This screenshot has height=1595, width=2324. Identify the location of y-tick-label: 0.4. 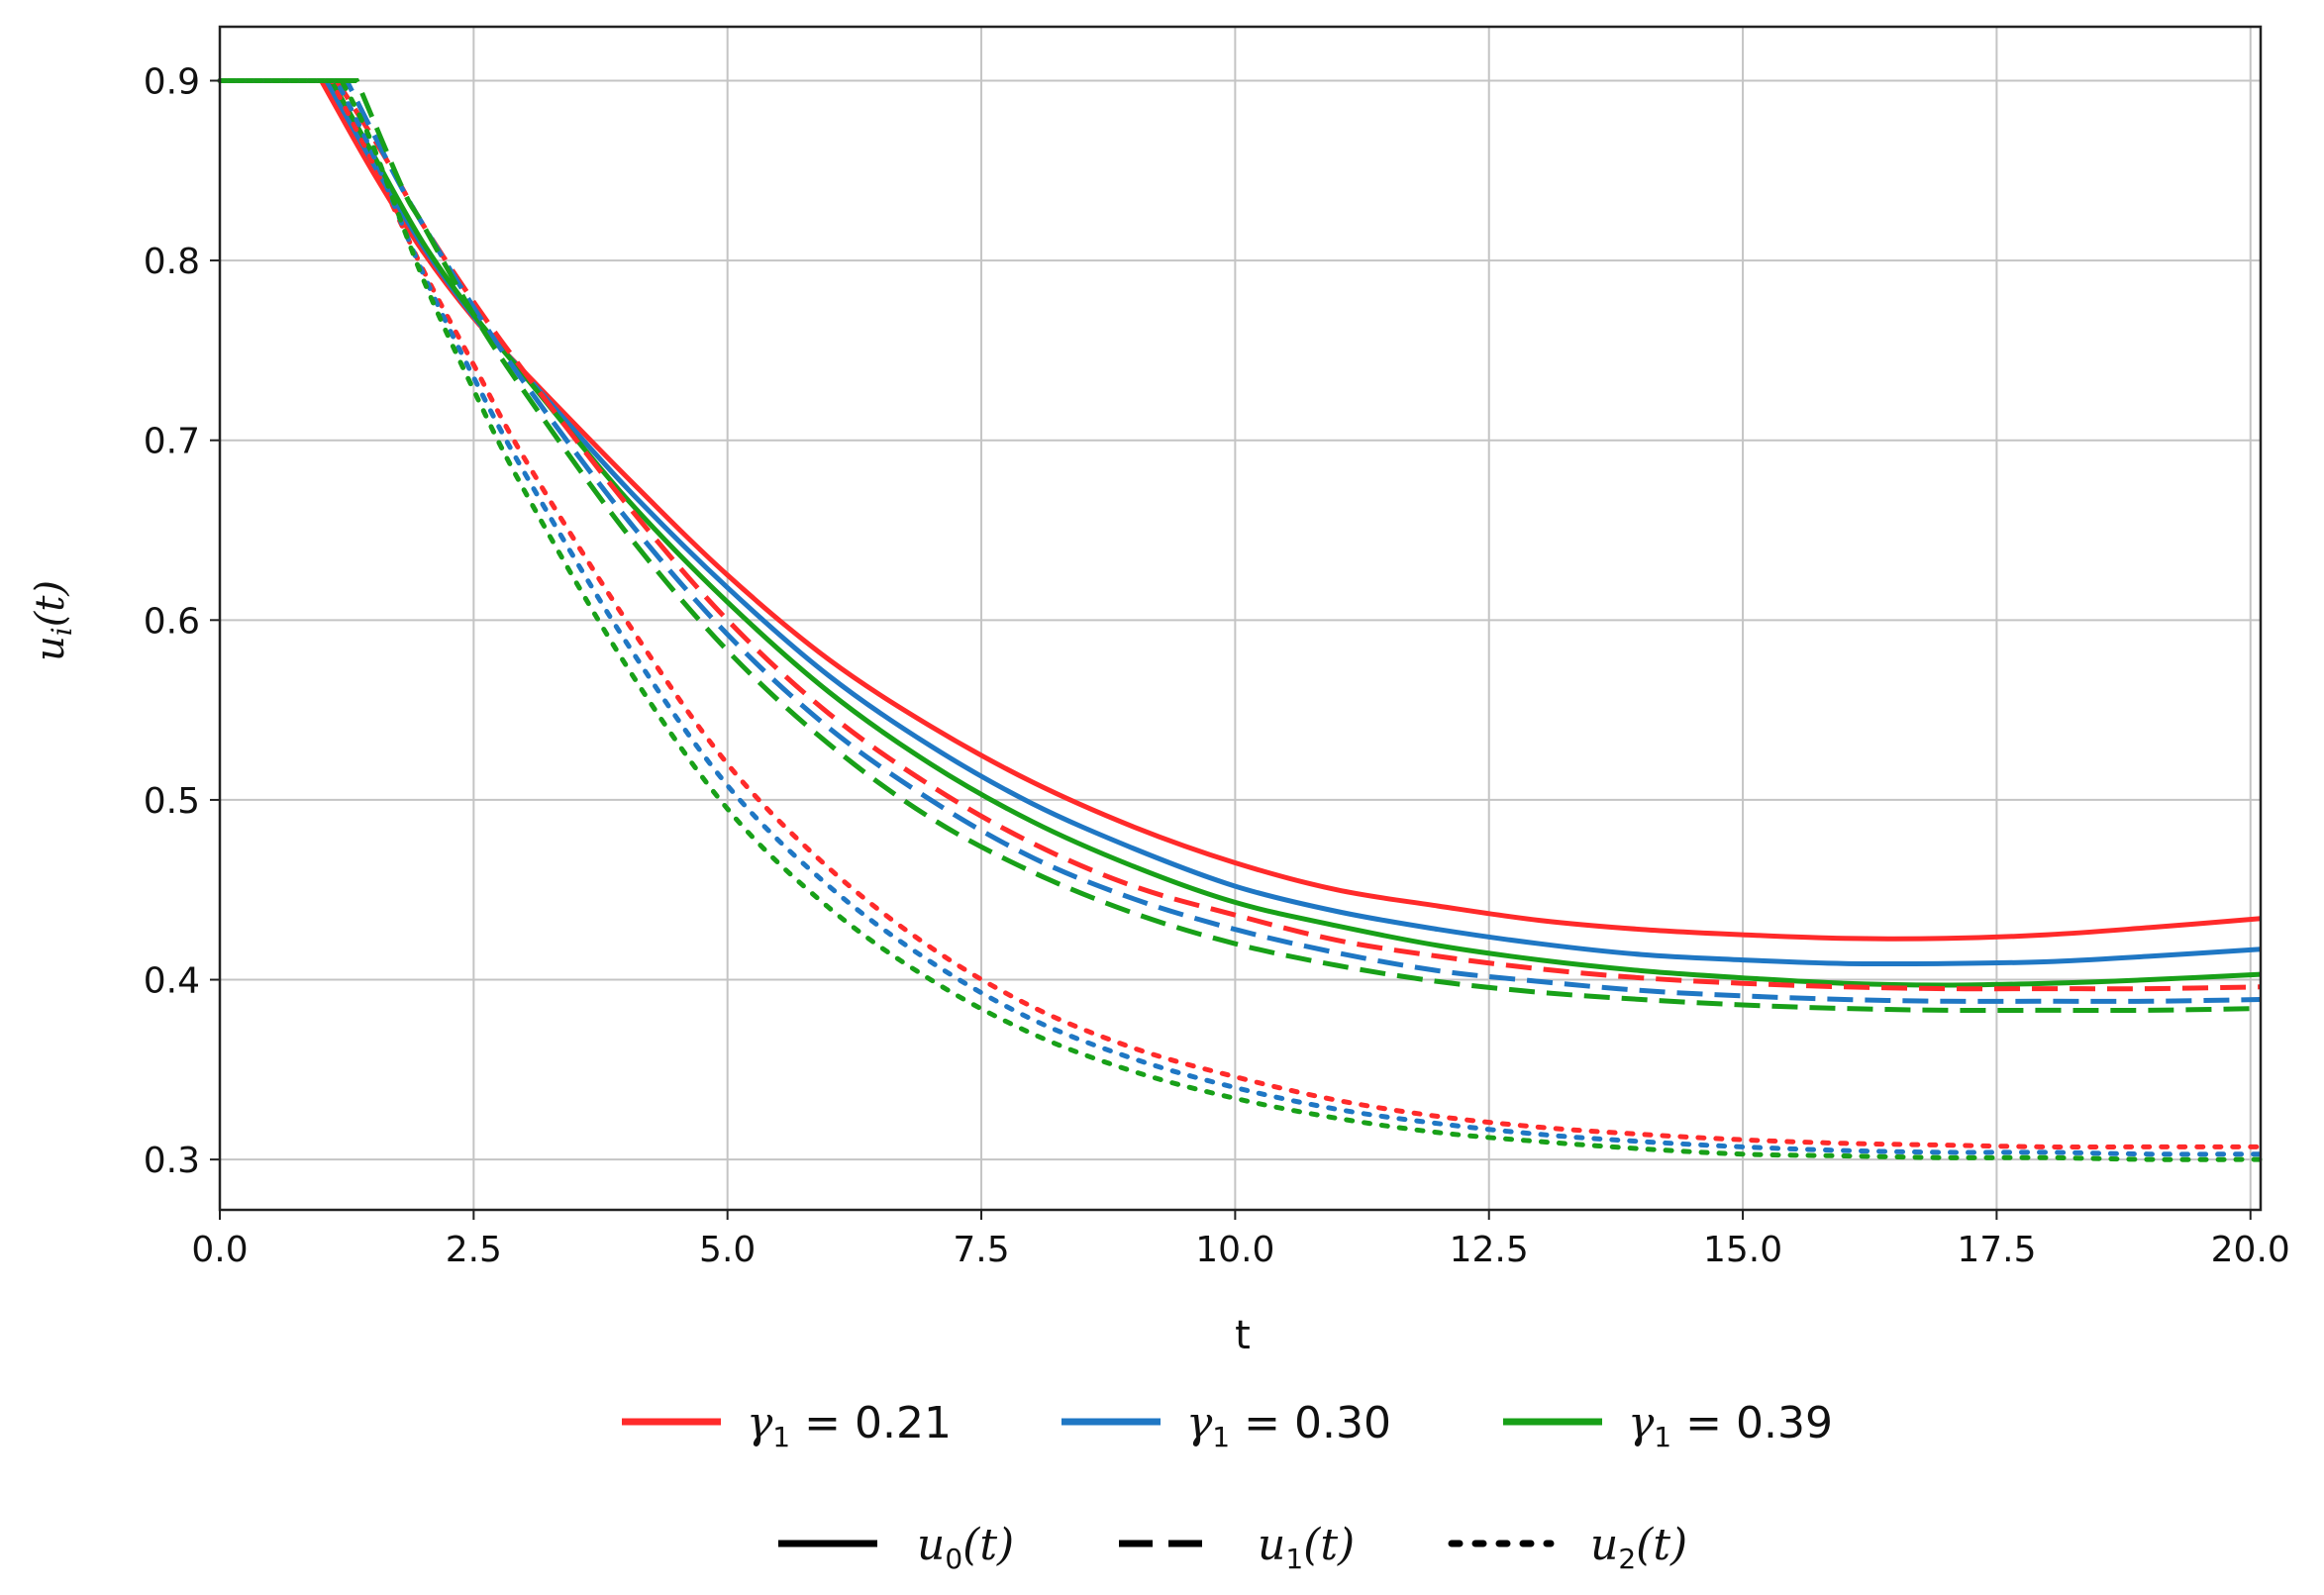
(172, 981).